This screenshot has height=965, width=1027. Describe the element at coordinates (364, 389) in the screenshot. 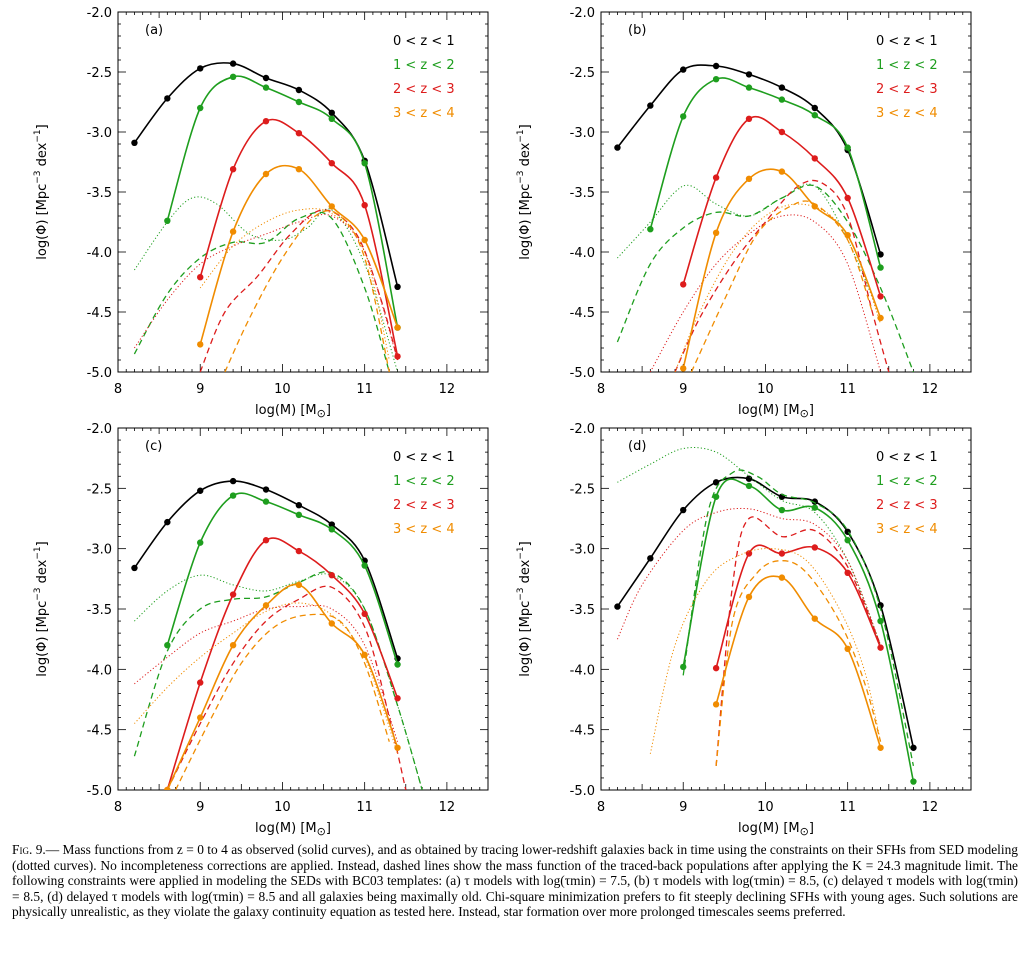

I see `x-tick-label: 11` at that location.